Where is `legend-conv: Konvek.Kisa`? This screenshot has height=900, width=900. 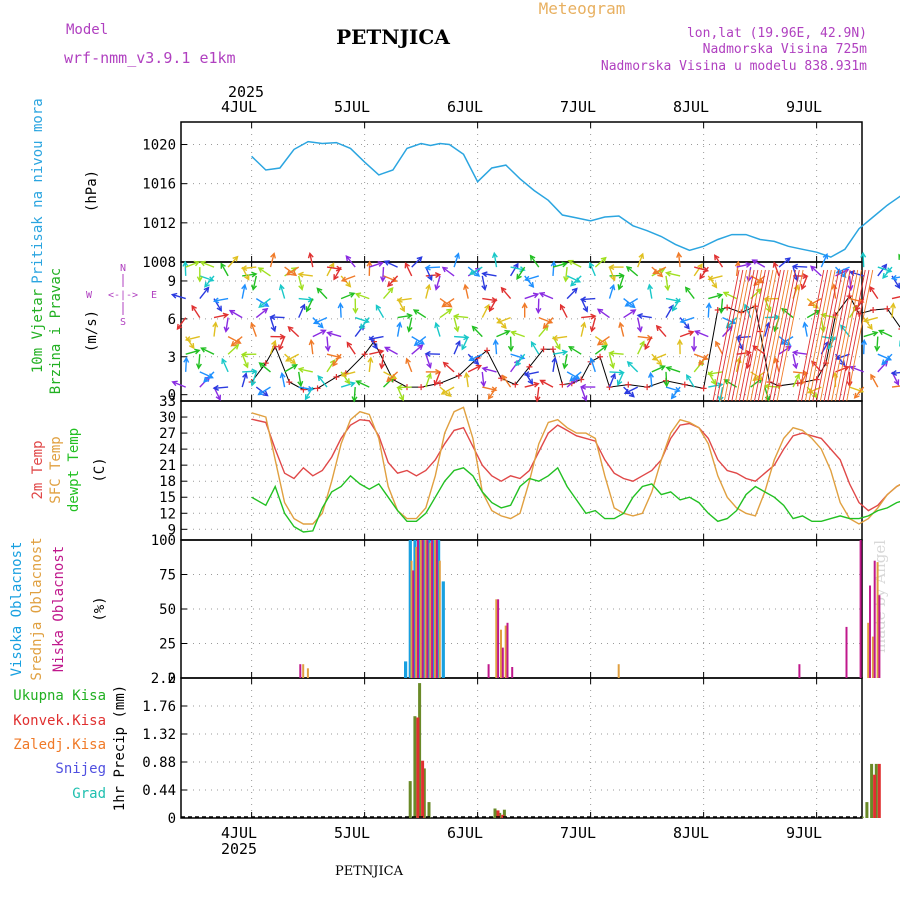
legend-conv: Konvek.Kisa is located at coordinates (59, 721).